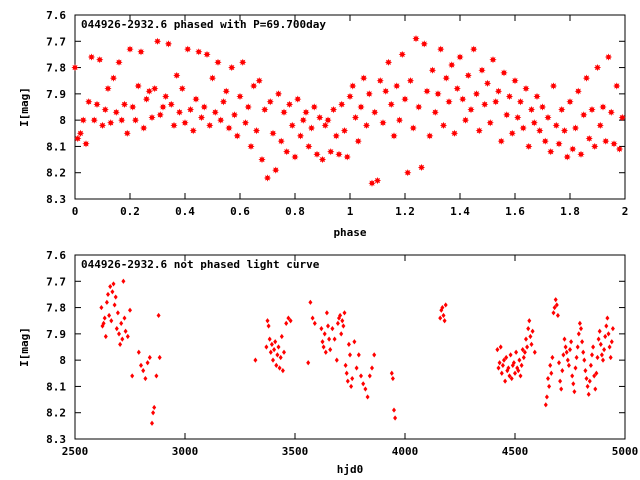 This screenshot has width=640, height=480. Describe the element at coordinates (405, 211) in the screenshot. I see `x-tick-label: 1.2` at that location.